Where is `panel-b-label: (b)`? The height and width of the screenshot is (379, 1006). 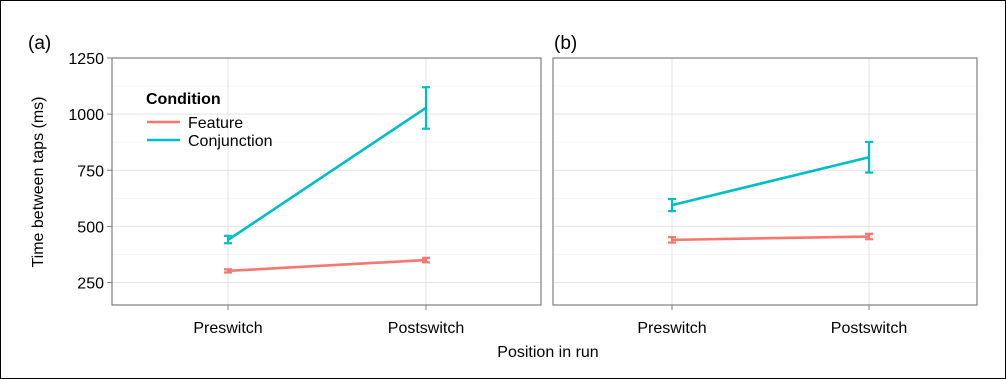 panel-b-label: (b) is located at coordinates (565, 43).